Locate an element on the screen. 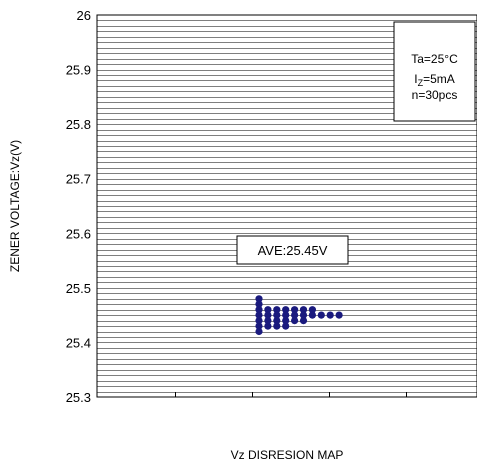 This screenshot has height=470, width=477. condition-current: IZ=5mA is located at coordinates (434, 80).